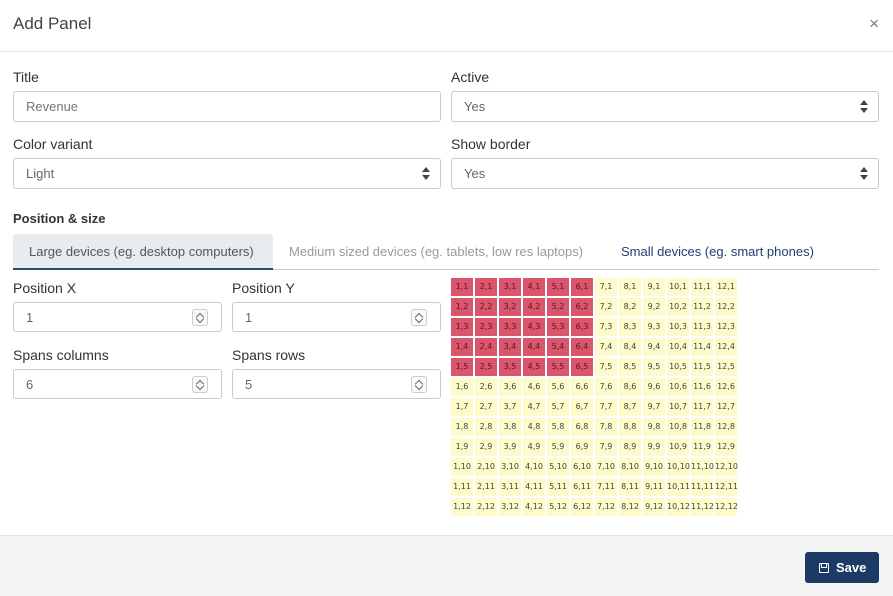 The image size is (893, 596). What do you see at coordinates (510, 407) in the screenshot?
I see `grid-cell: 3,7` at bounding box center [510, 407].